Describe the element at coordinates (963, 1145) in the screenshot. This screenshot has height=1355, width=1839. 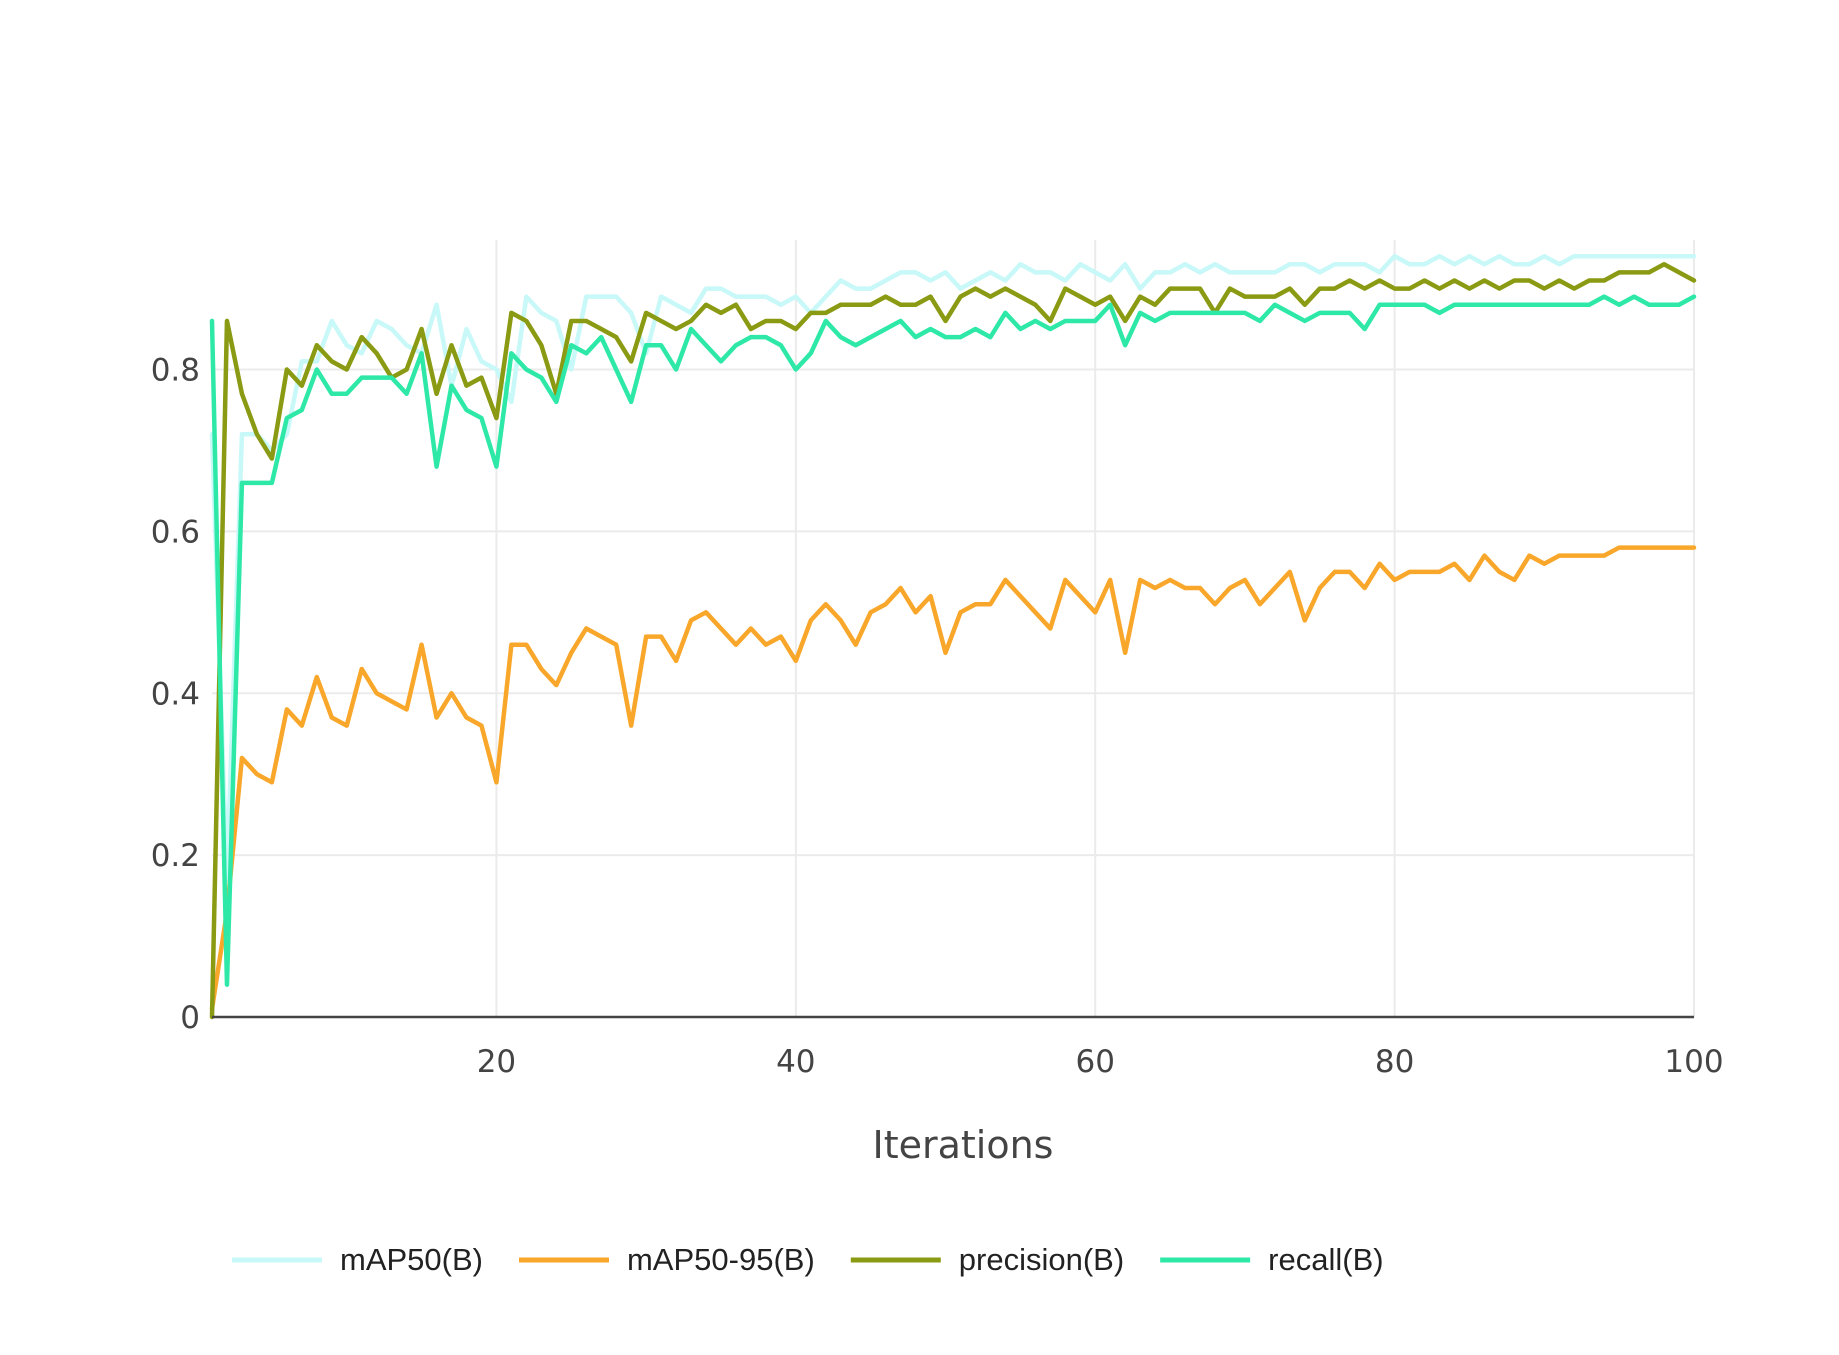
I see `x-axis-title: Iterations` at that location.